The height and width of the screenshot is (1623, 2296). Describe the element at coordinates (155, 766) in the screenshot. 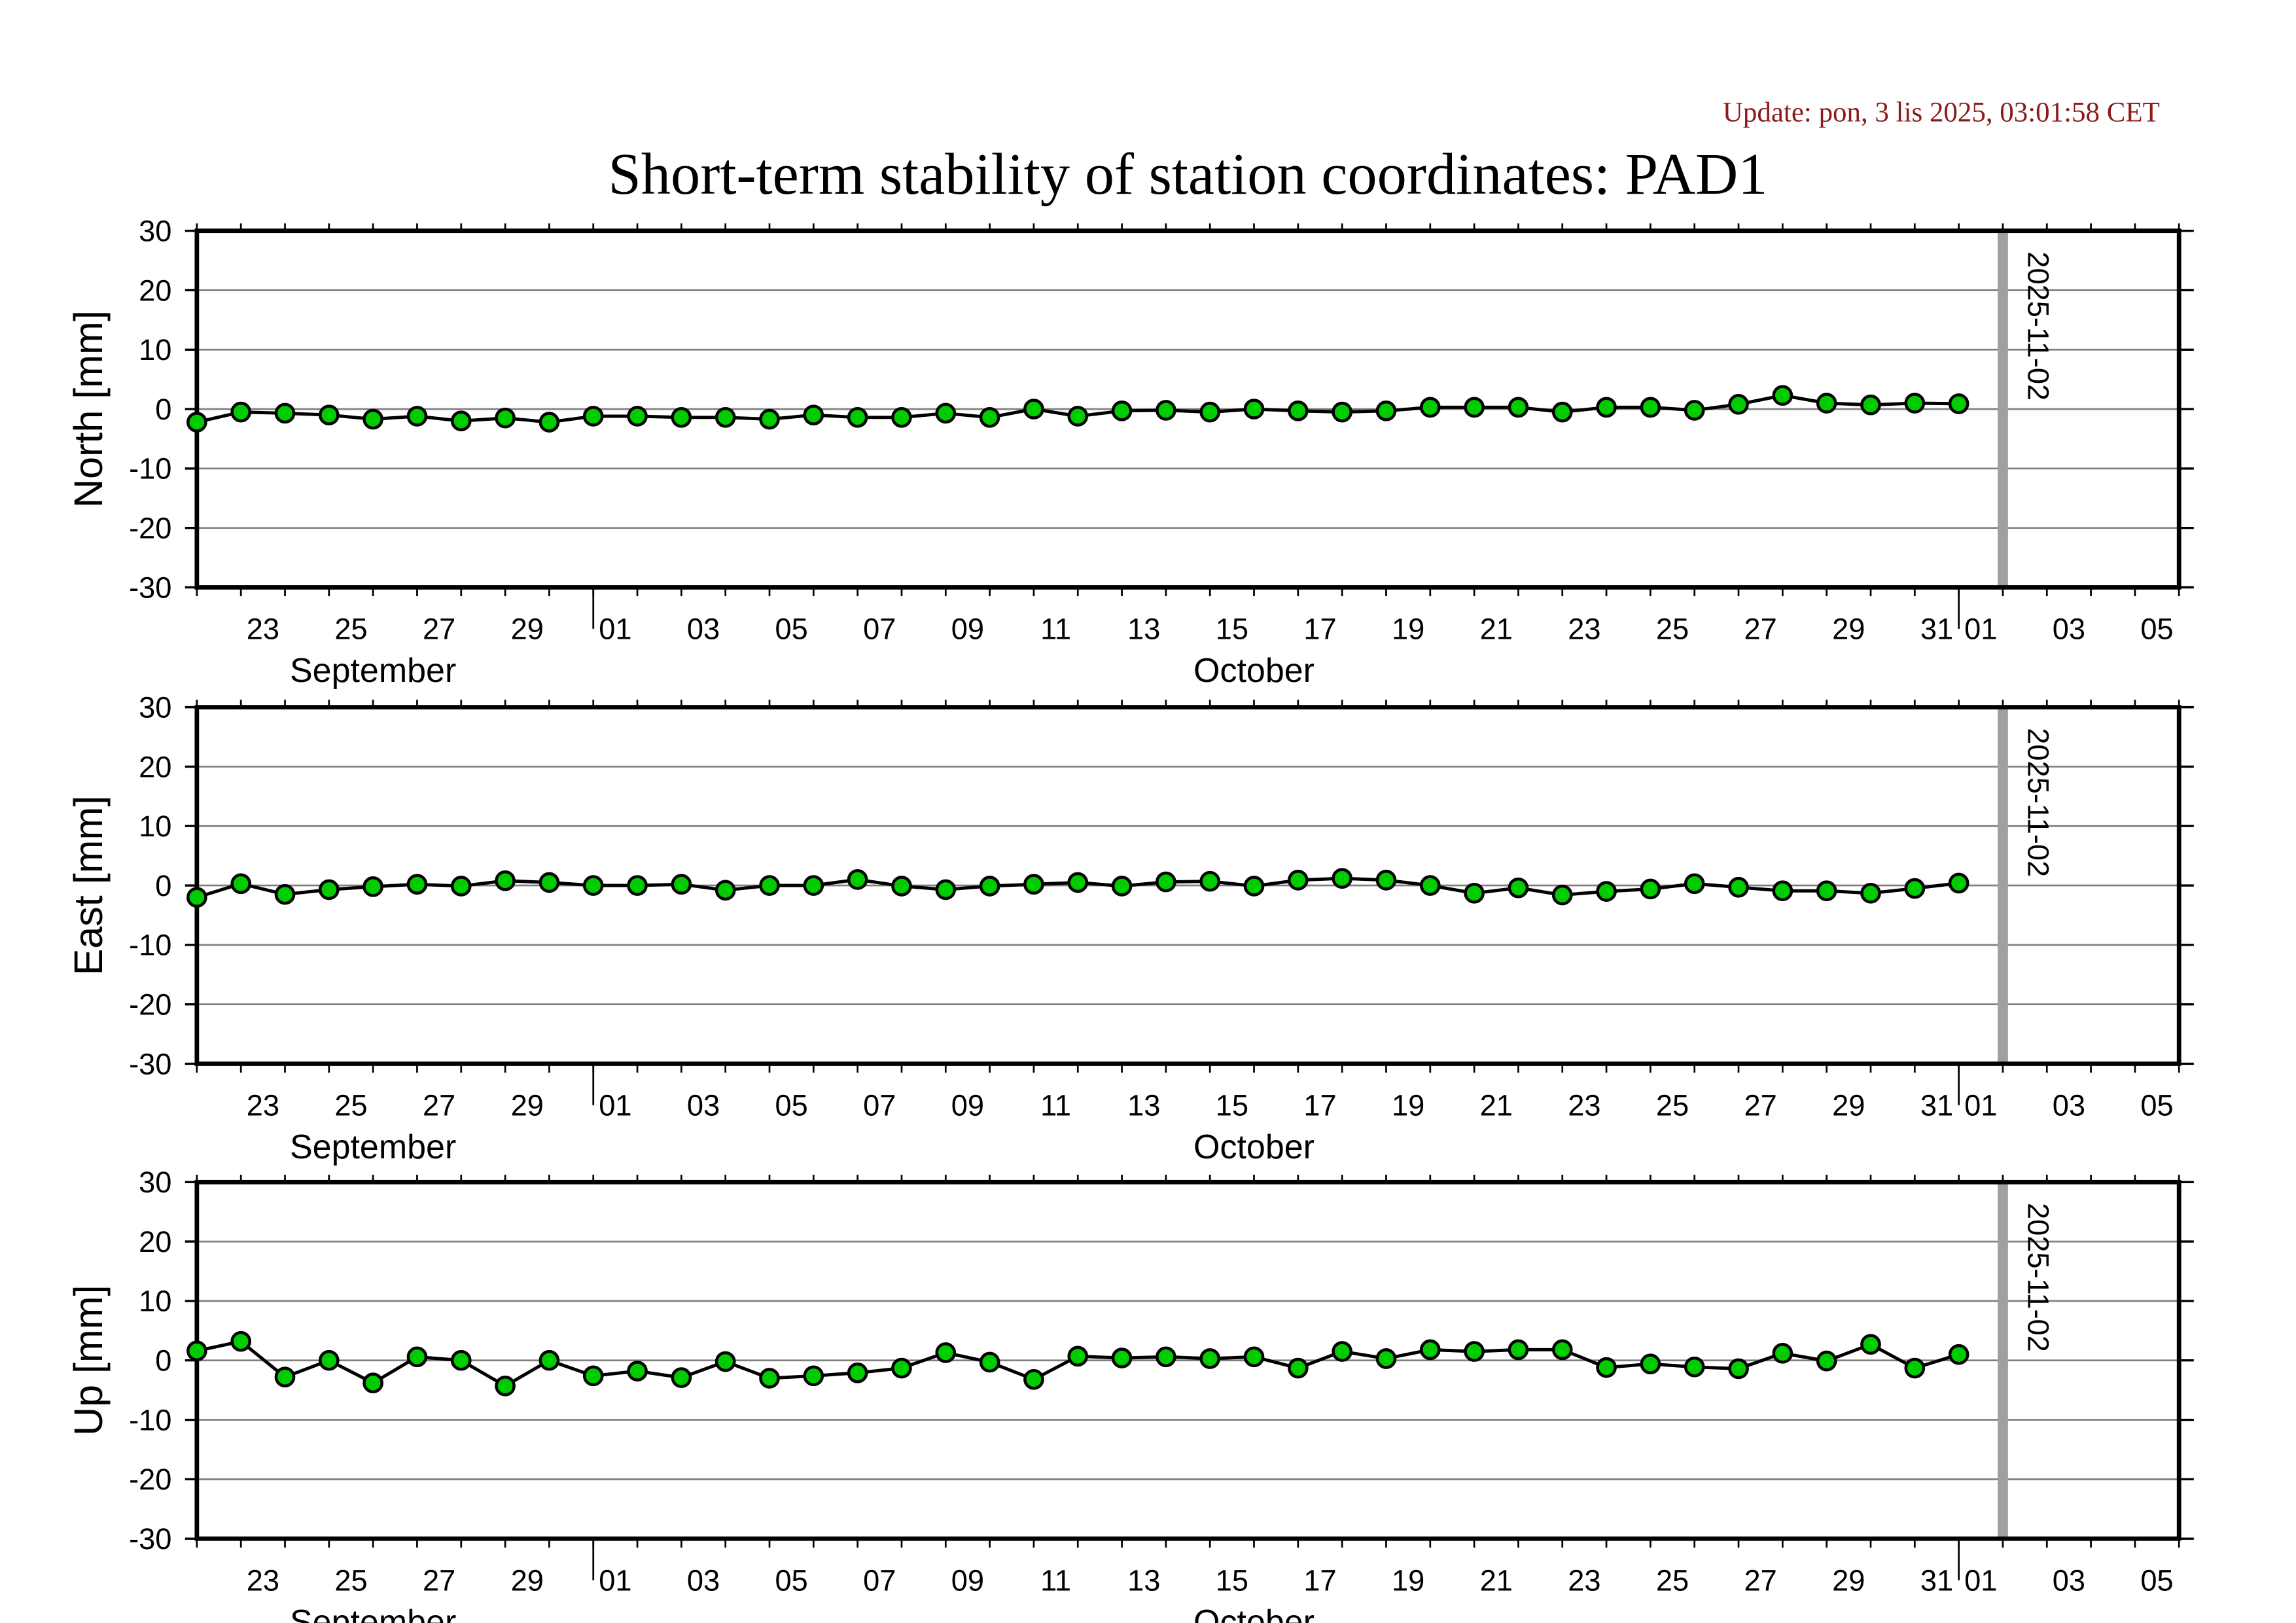

I see `y-tick-label: 20` at that location.